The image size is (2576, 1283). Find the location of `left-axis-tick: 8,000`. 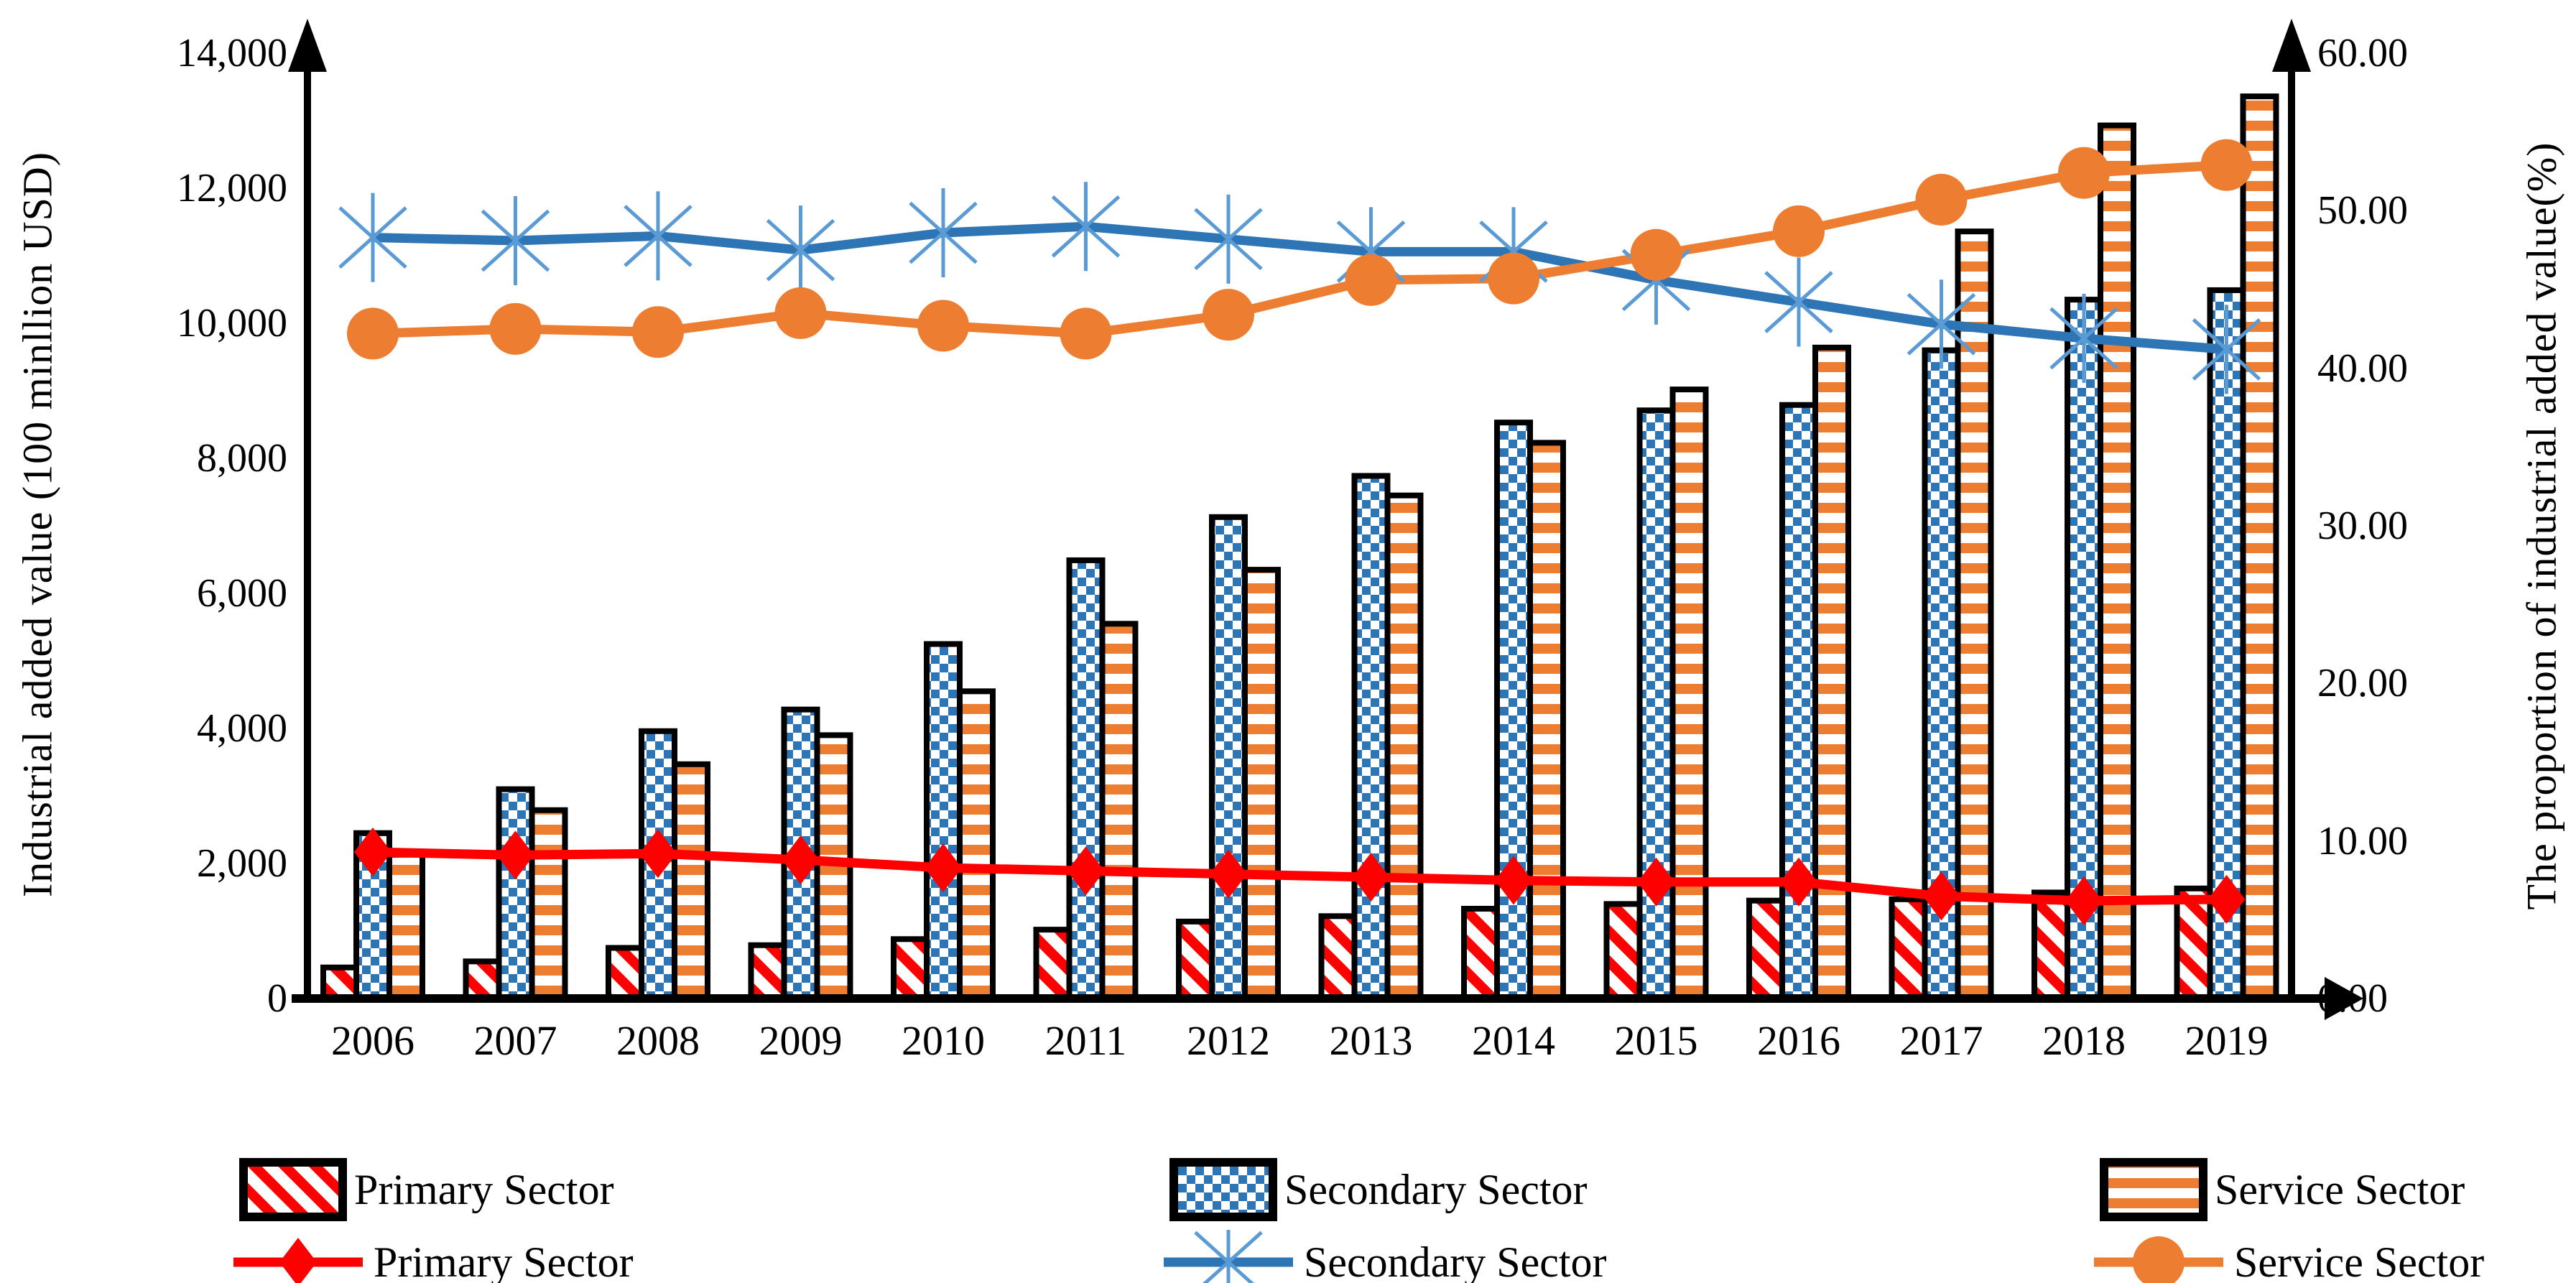

left-axis-tick: 8,000 is located at coordinates (242, 458).